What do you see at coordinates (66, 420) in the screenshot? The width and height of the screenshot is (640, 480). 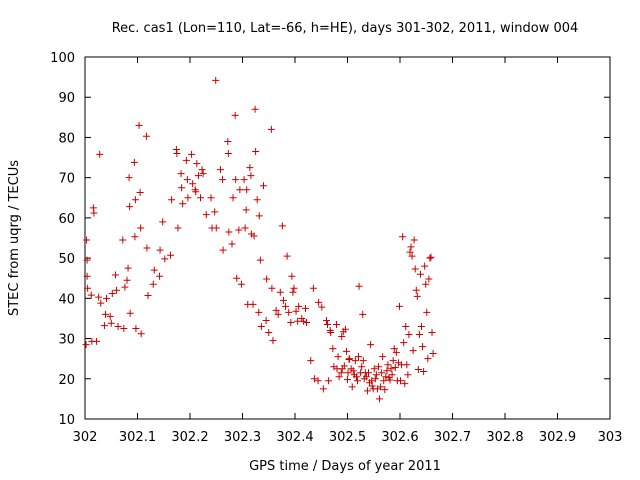 I see `y-tick-label: 10` at bounding box center [66, 420].